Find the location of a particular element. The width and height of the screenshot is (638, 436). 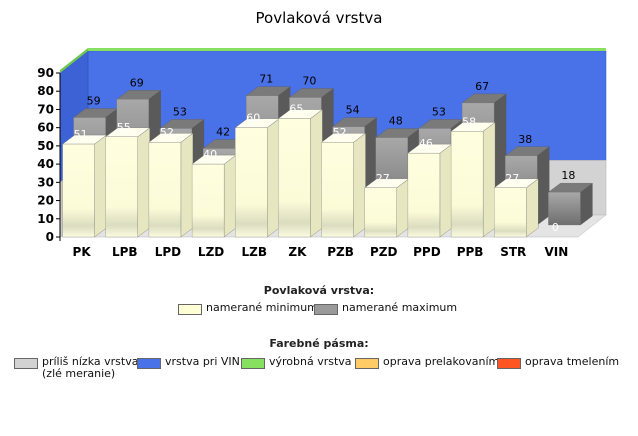

data-label-maximum: 59 is located at coordinates (94, 100).